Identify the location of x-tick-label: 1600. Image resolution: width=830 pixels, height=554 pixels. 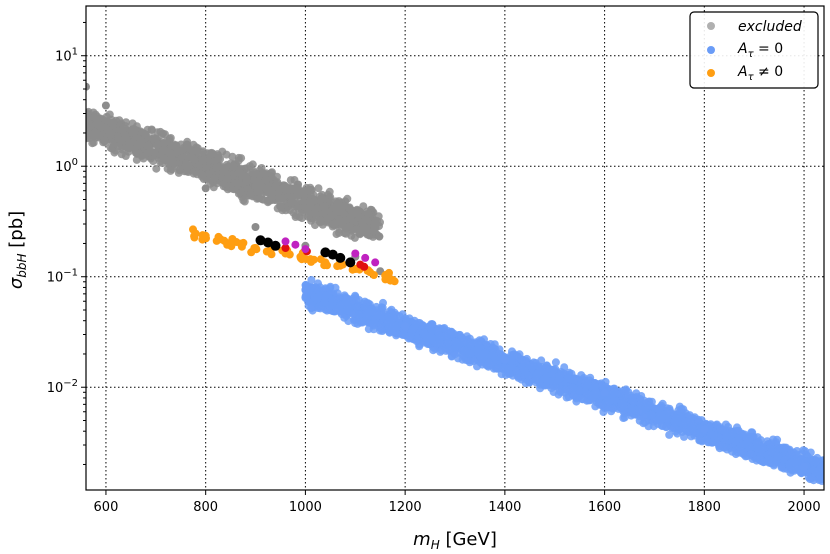
(604, 507).